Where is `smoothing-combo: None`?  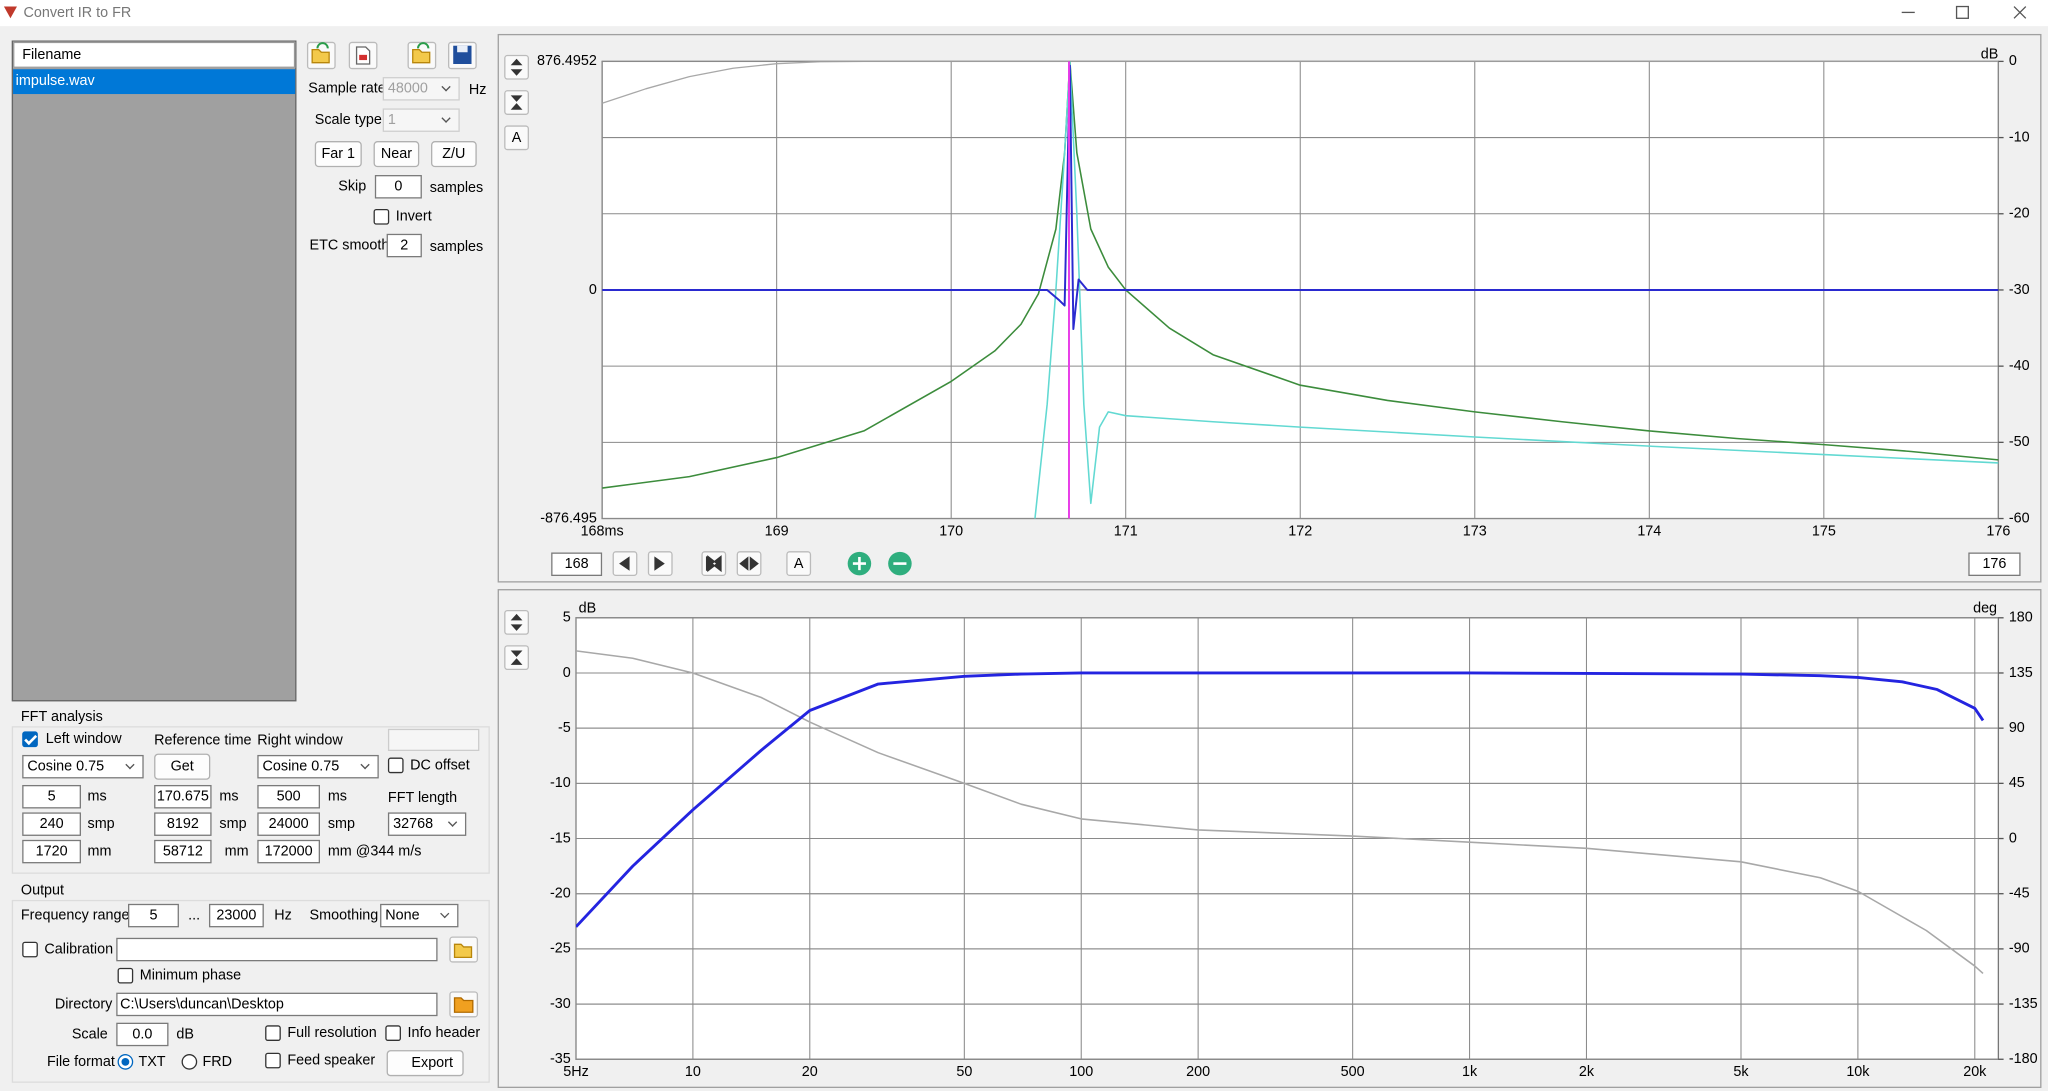
smoothing-combo: None is located at coordinates (419, 915).